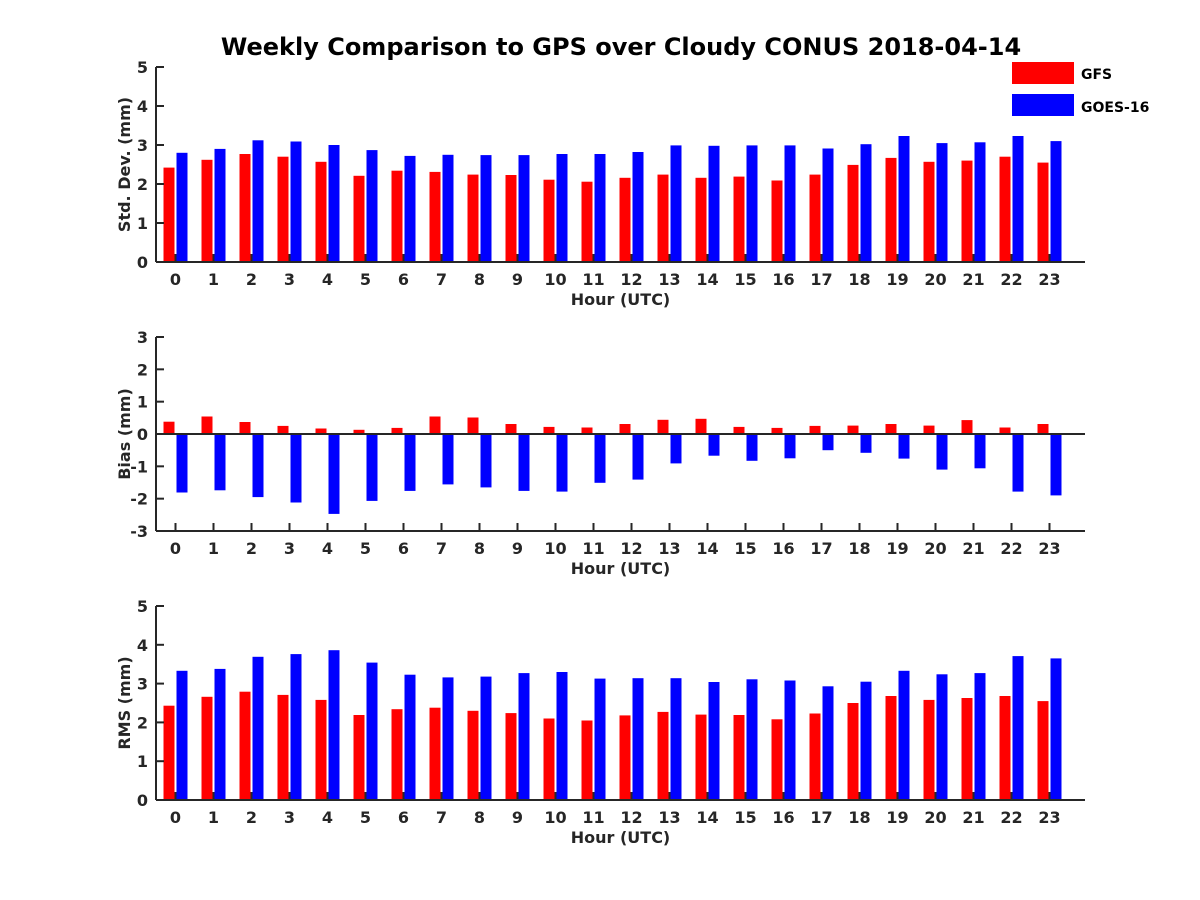  What do you see at coordinates (1011, 279) in the screenshot?
I see `std-dev-x-tick-label: 22` at bounding box center [1011, 279].